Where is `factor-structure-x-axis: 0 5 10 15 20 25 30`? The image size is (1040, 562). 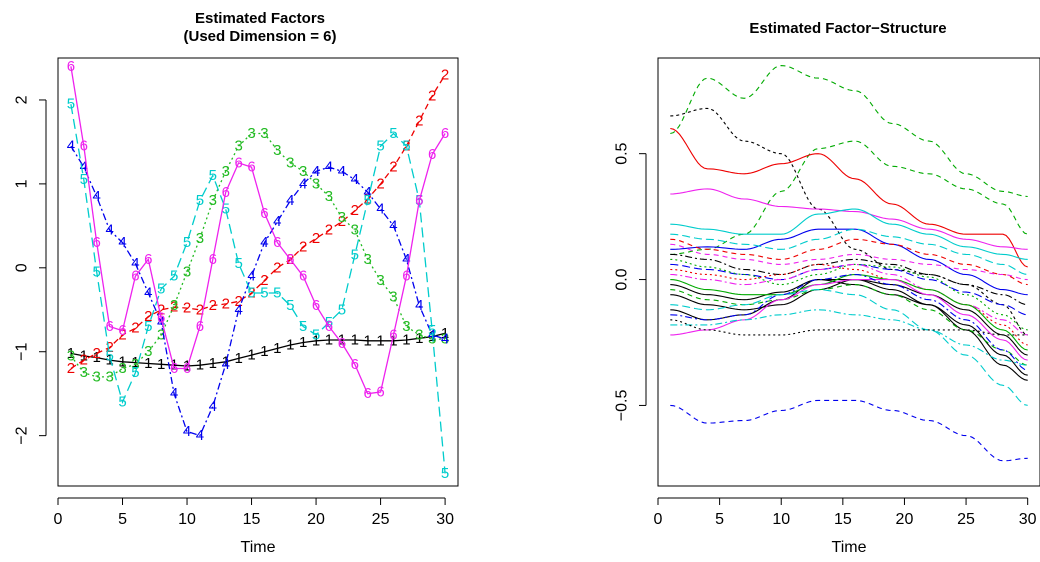
factor-structure-x-axis: 0 5 10 15 20 25 30 is located at coordinates (845, 512).